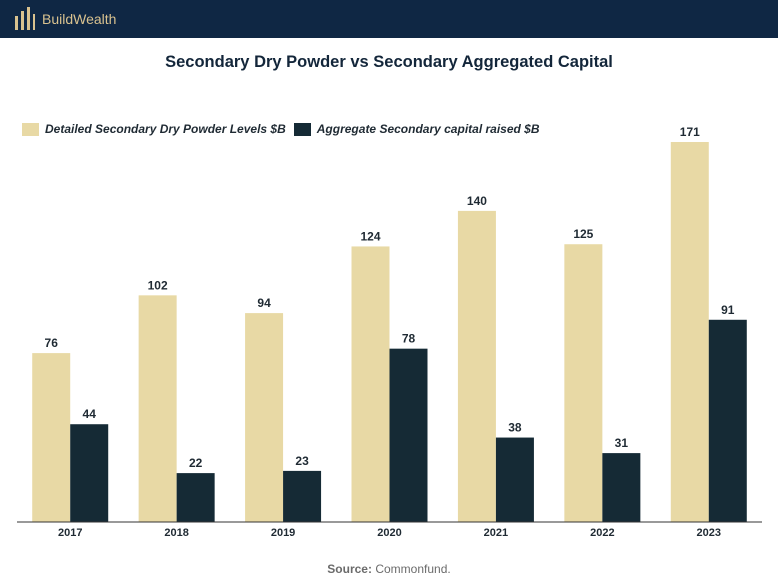 The image size is (778, 580). Describe the element at coordinates (157, 408) in the screenshot. I see `bar-dry-powder-2018` at that location.